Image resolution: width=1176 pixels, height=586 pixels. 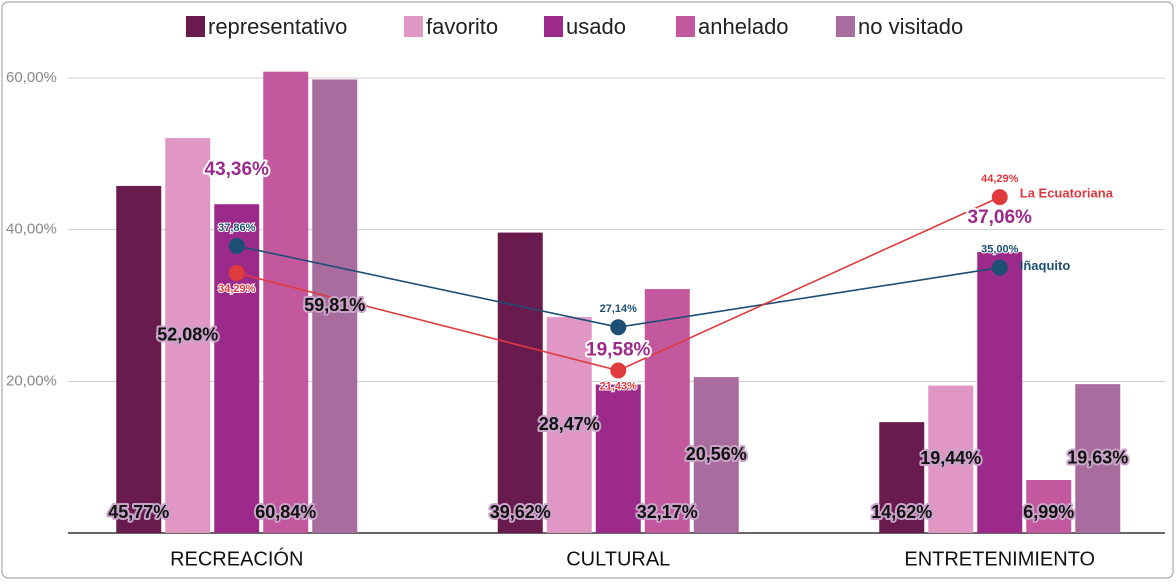 What do you see at coordinates (31, 229) in the screenshot?
I see `y-tick-label: 40,00%` at bounding box center [31, 229].